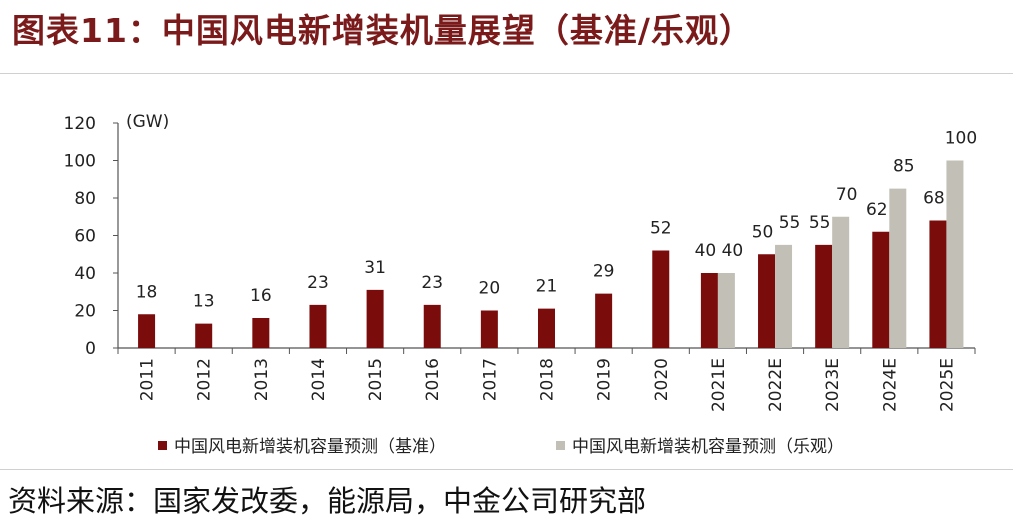 The image size is (1013, 531). I want to click on data-label-baseline: 40, so click(706, 251).